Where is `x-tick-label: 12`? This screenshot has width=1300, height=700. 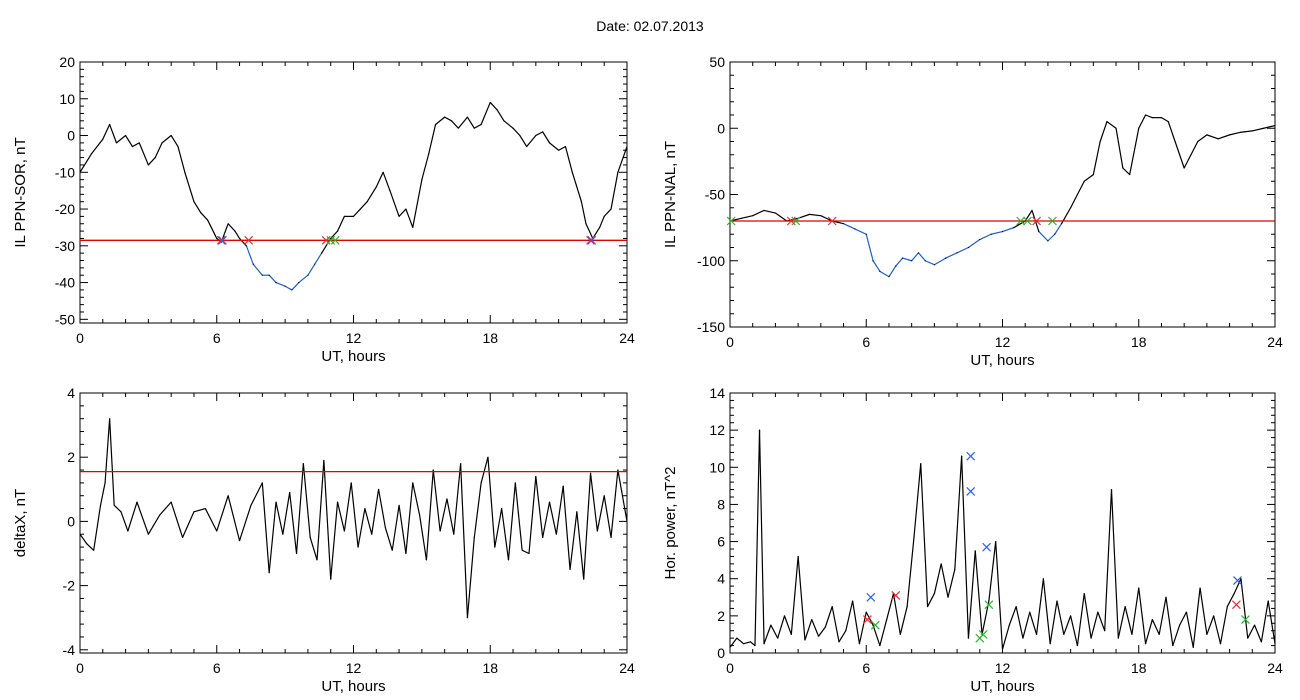 x-tick-label: 12 is located at coordinates (1003, 668).